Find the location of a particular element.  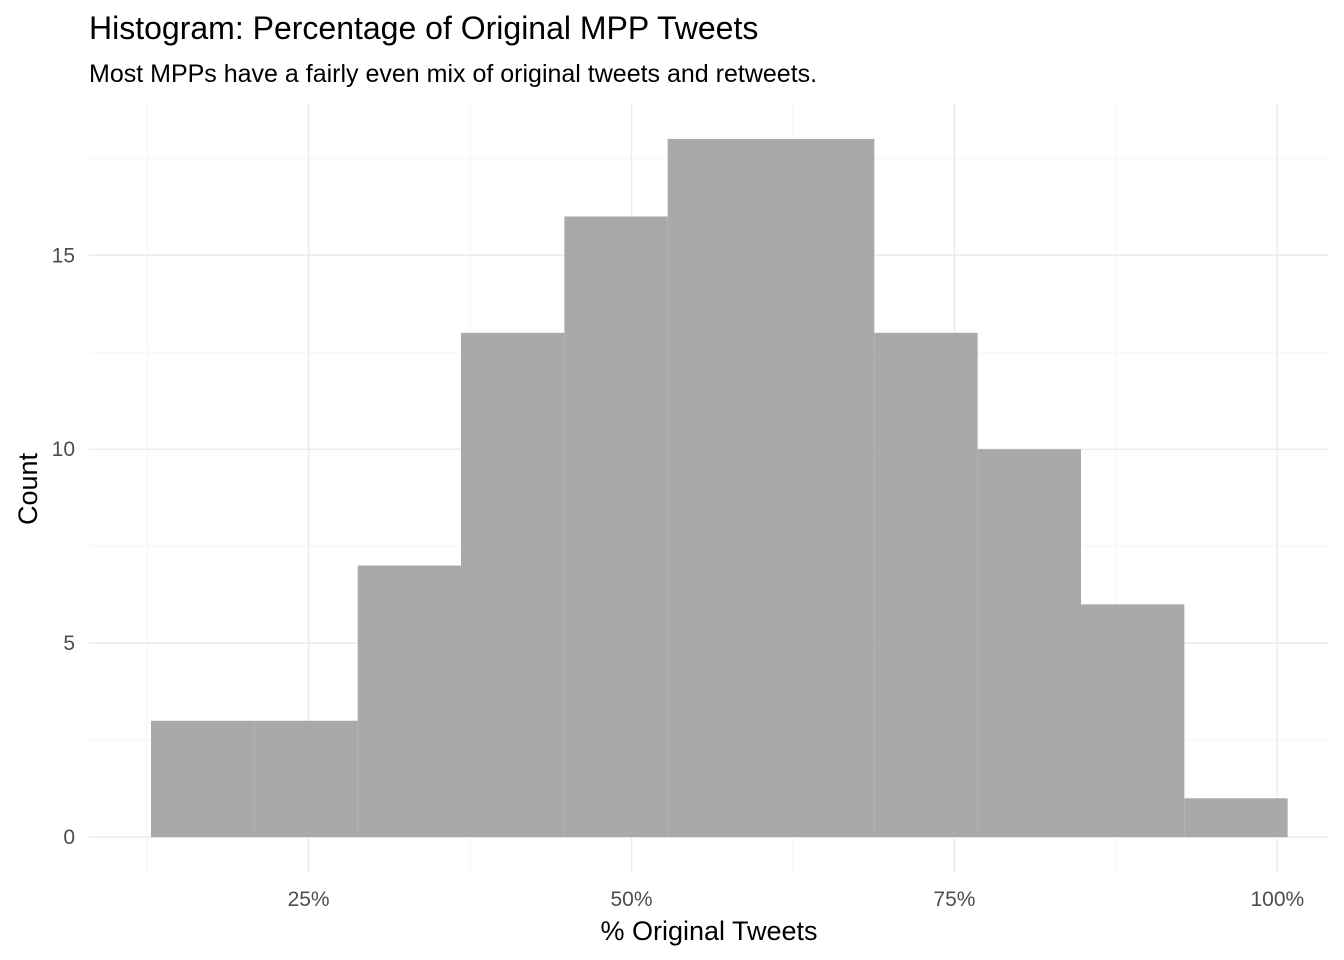

y-tick-label: 0 is located at coordinates (69, 837).